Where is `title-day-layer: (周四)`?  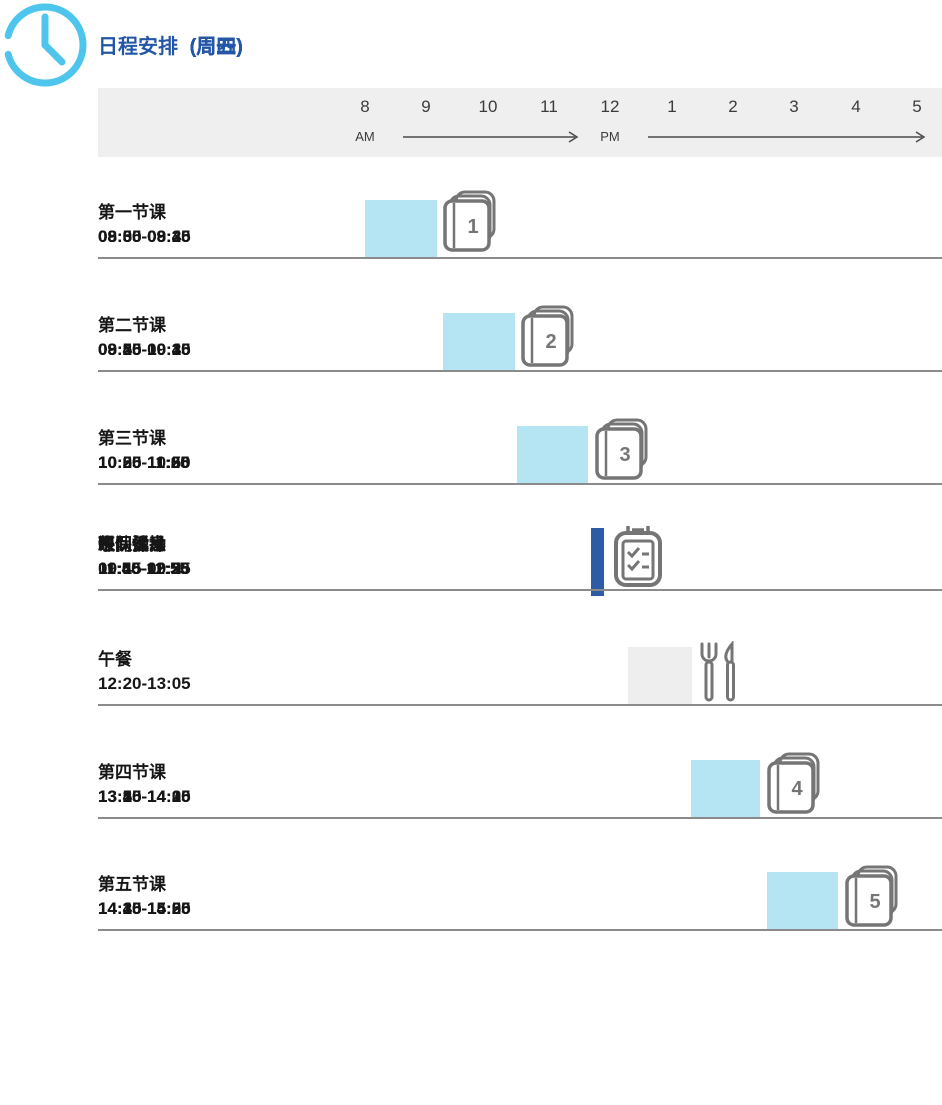
title-day-layer: (周四) is located at coordinates (216, 47).